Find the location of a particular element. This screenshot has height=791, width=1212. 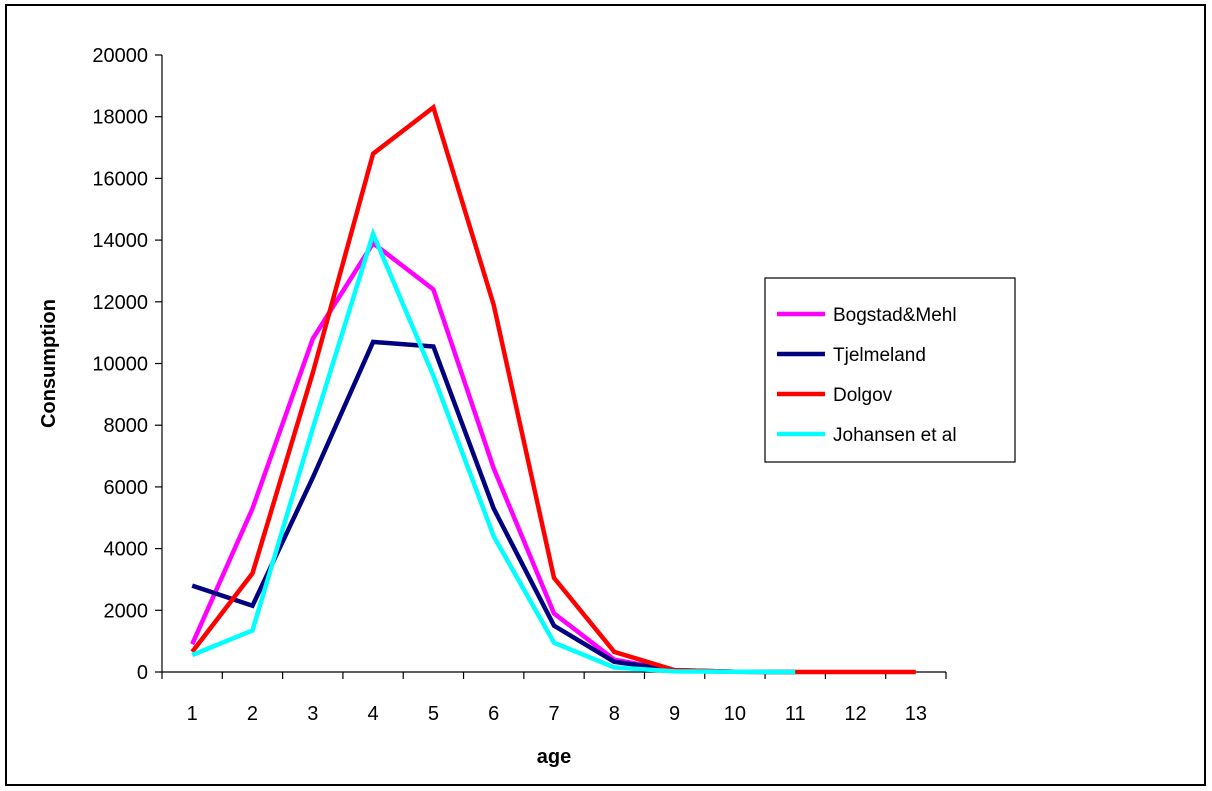

x-tick-label: 4 is located at coordinates (373, 714).